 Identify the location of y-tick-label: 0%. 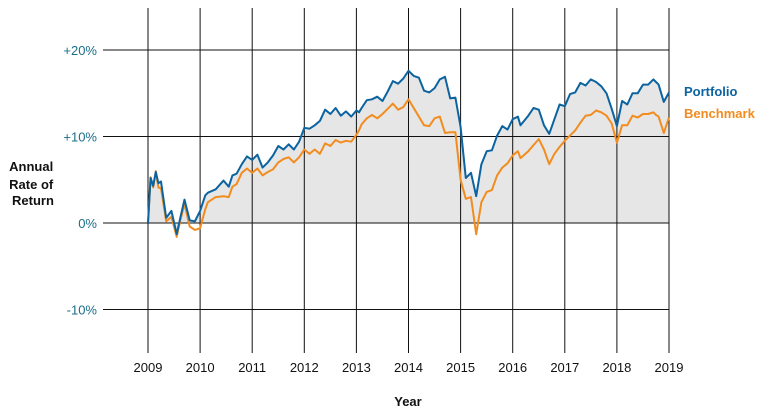
(87, 223).